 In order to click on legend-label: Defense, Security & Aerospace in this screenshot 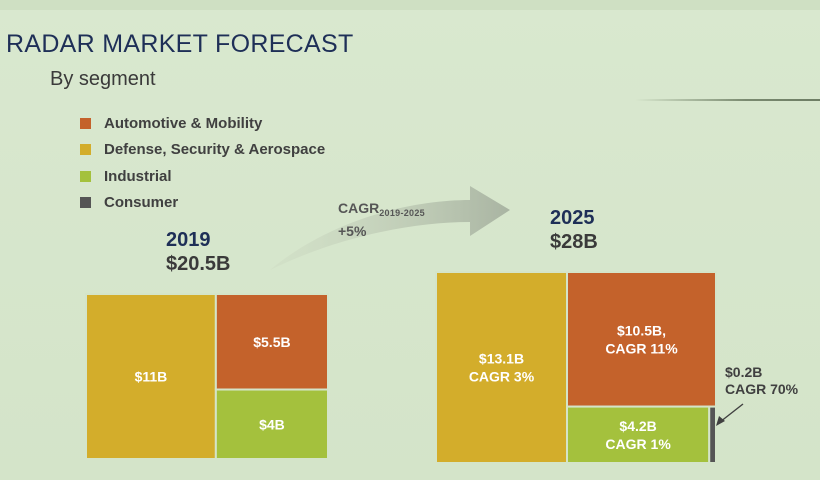, I will do `click(215, 150)`.